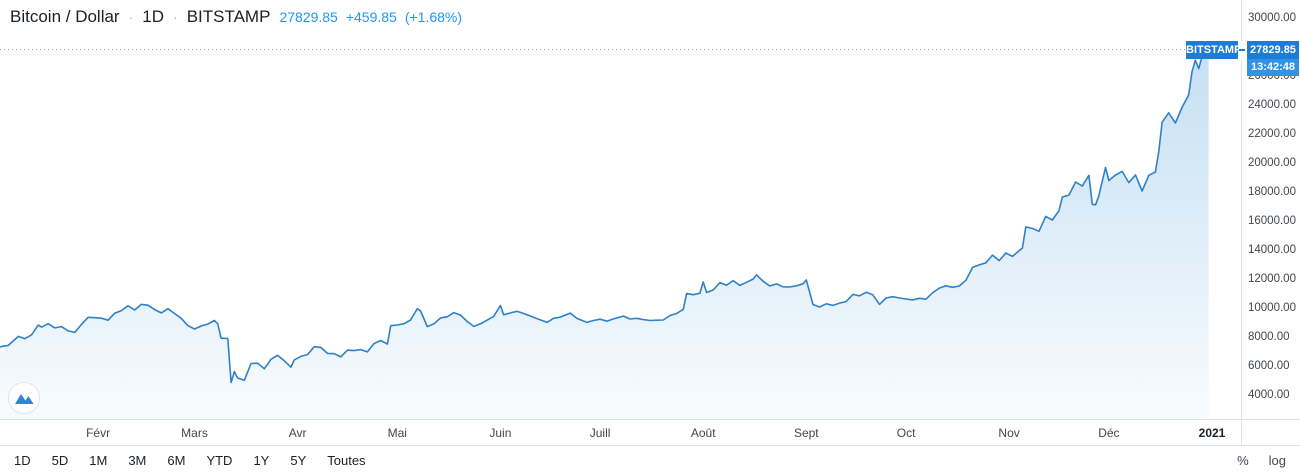  I want to click on price-change: +459.85, so click(371, 17).